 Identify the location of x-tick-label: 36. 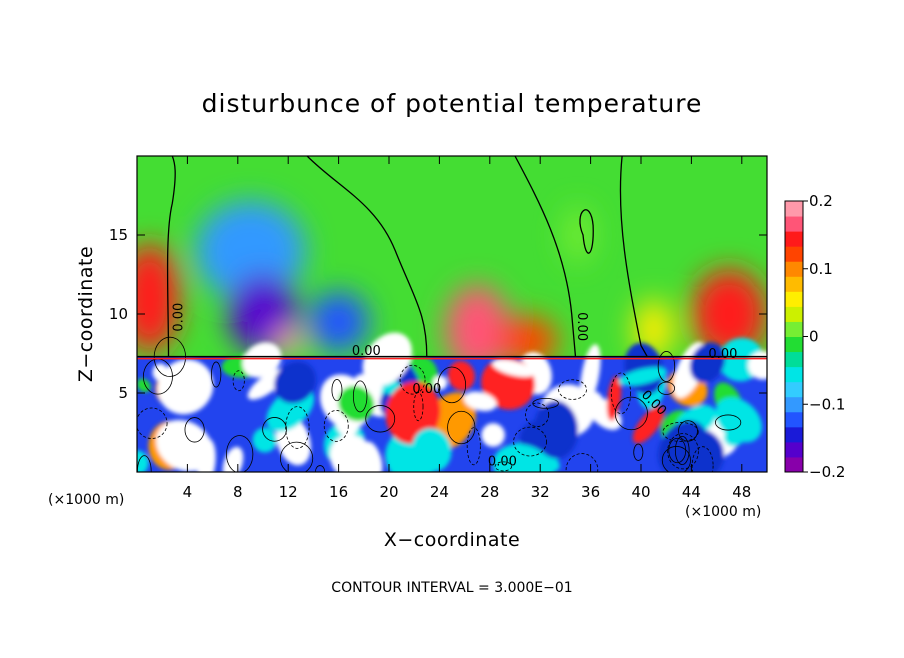
(590, 492).